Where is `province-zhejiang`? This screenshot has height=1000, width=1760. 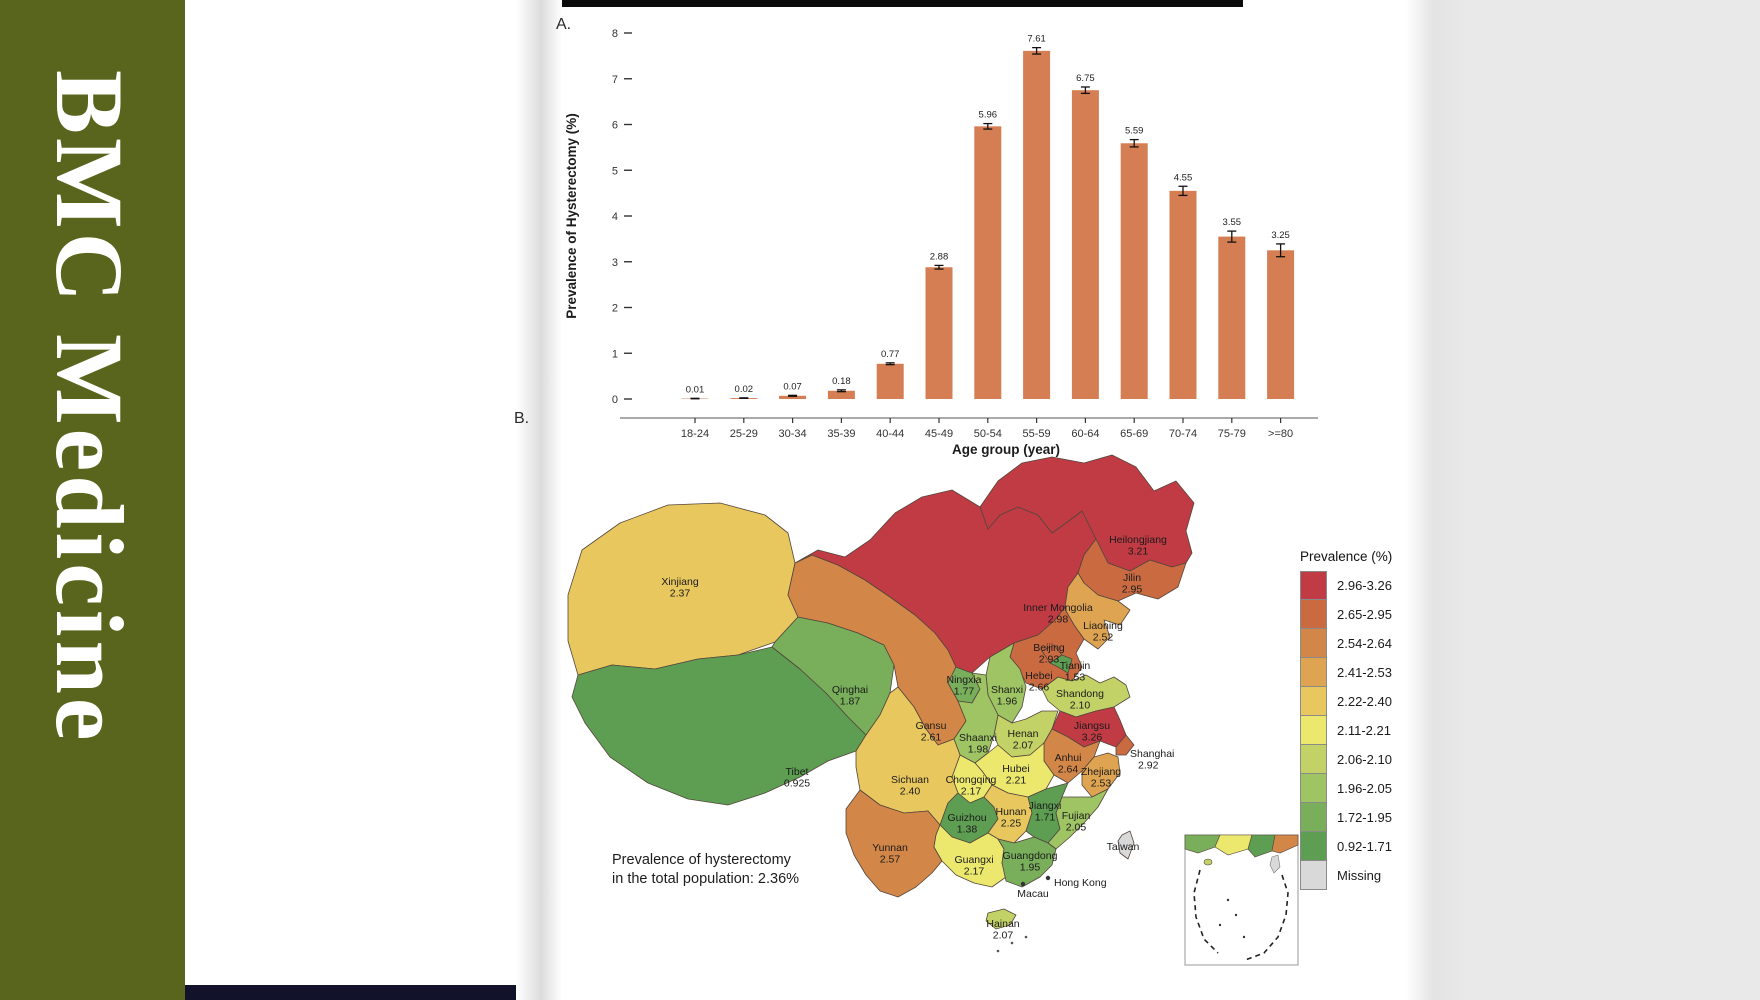 province-zhejiang is located at coordinates (1101, 775).